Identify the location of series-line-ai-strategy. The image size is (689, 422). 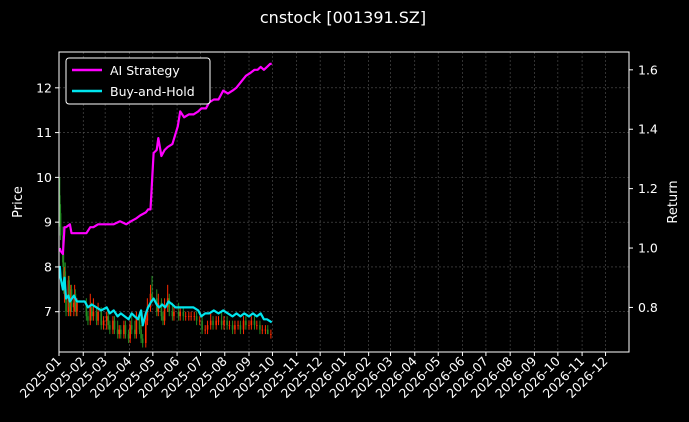
(165, 159).